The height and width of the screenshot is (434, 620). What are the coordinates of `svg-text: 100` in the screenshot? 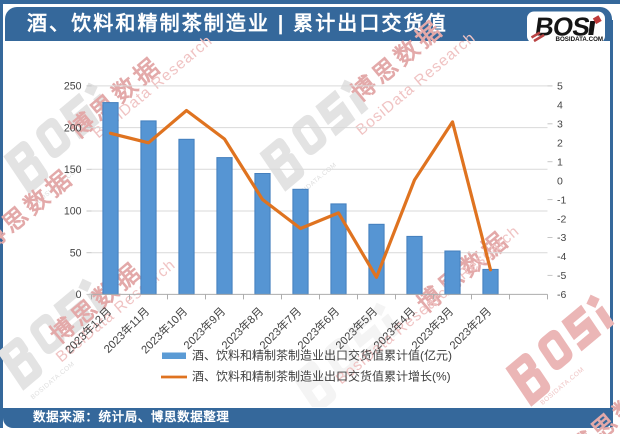 It's located at (73, 212).